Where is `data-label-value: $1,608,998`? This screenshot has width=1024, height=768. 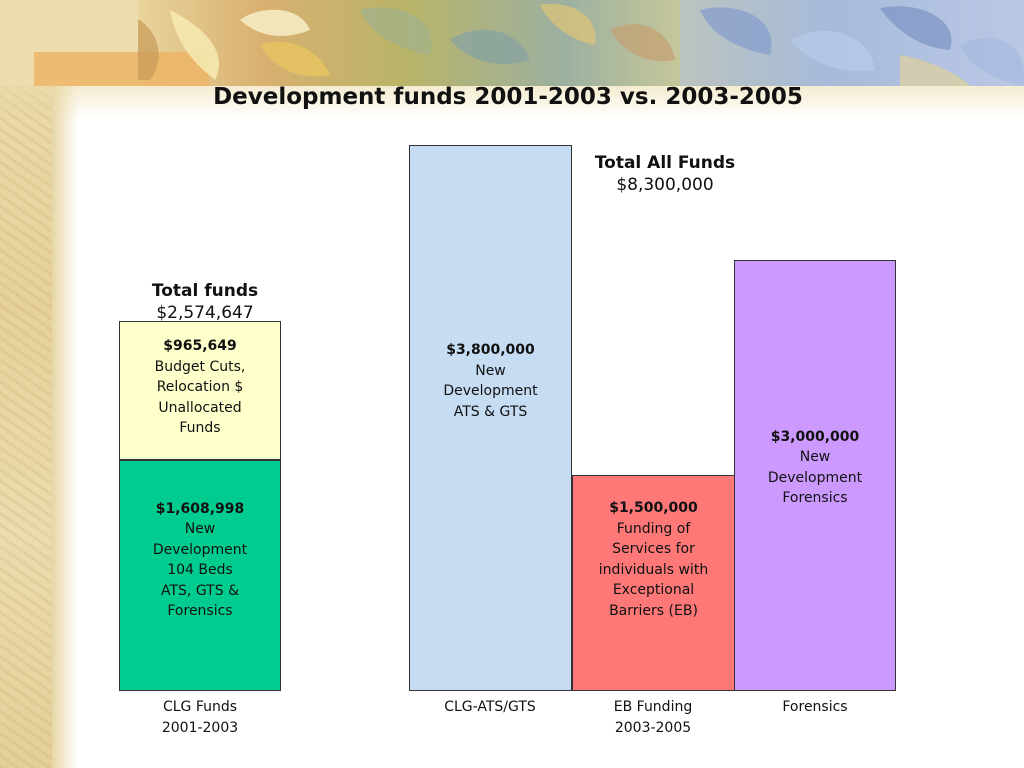
data-label-value: $1,608,998 is located at coordinates (200, 508).